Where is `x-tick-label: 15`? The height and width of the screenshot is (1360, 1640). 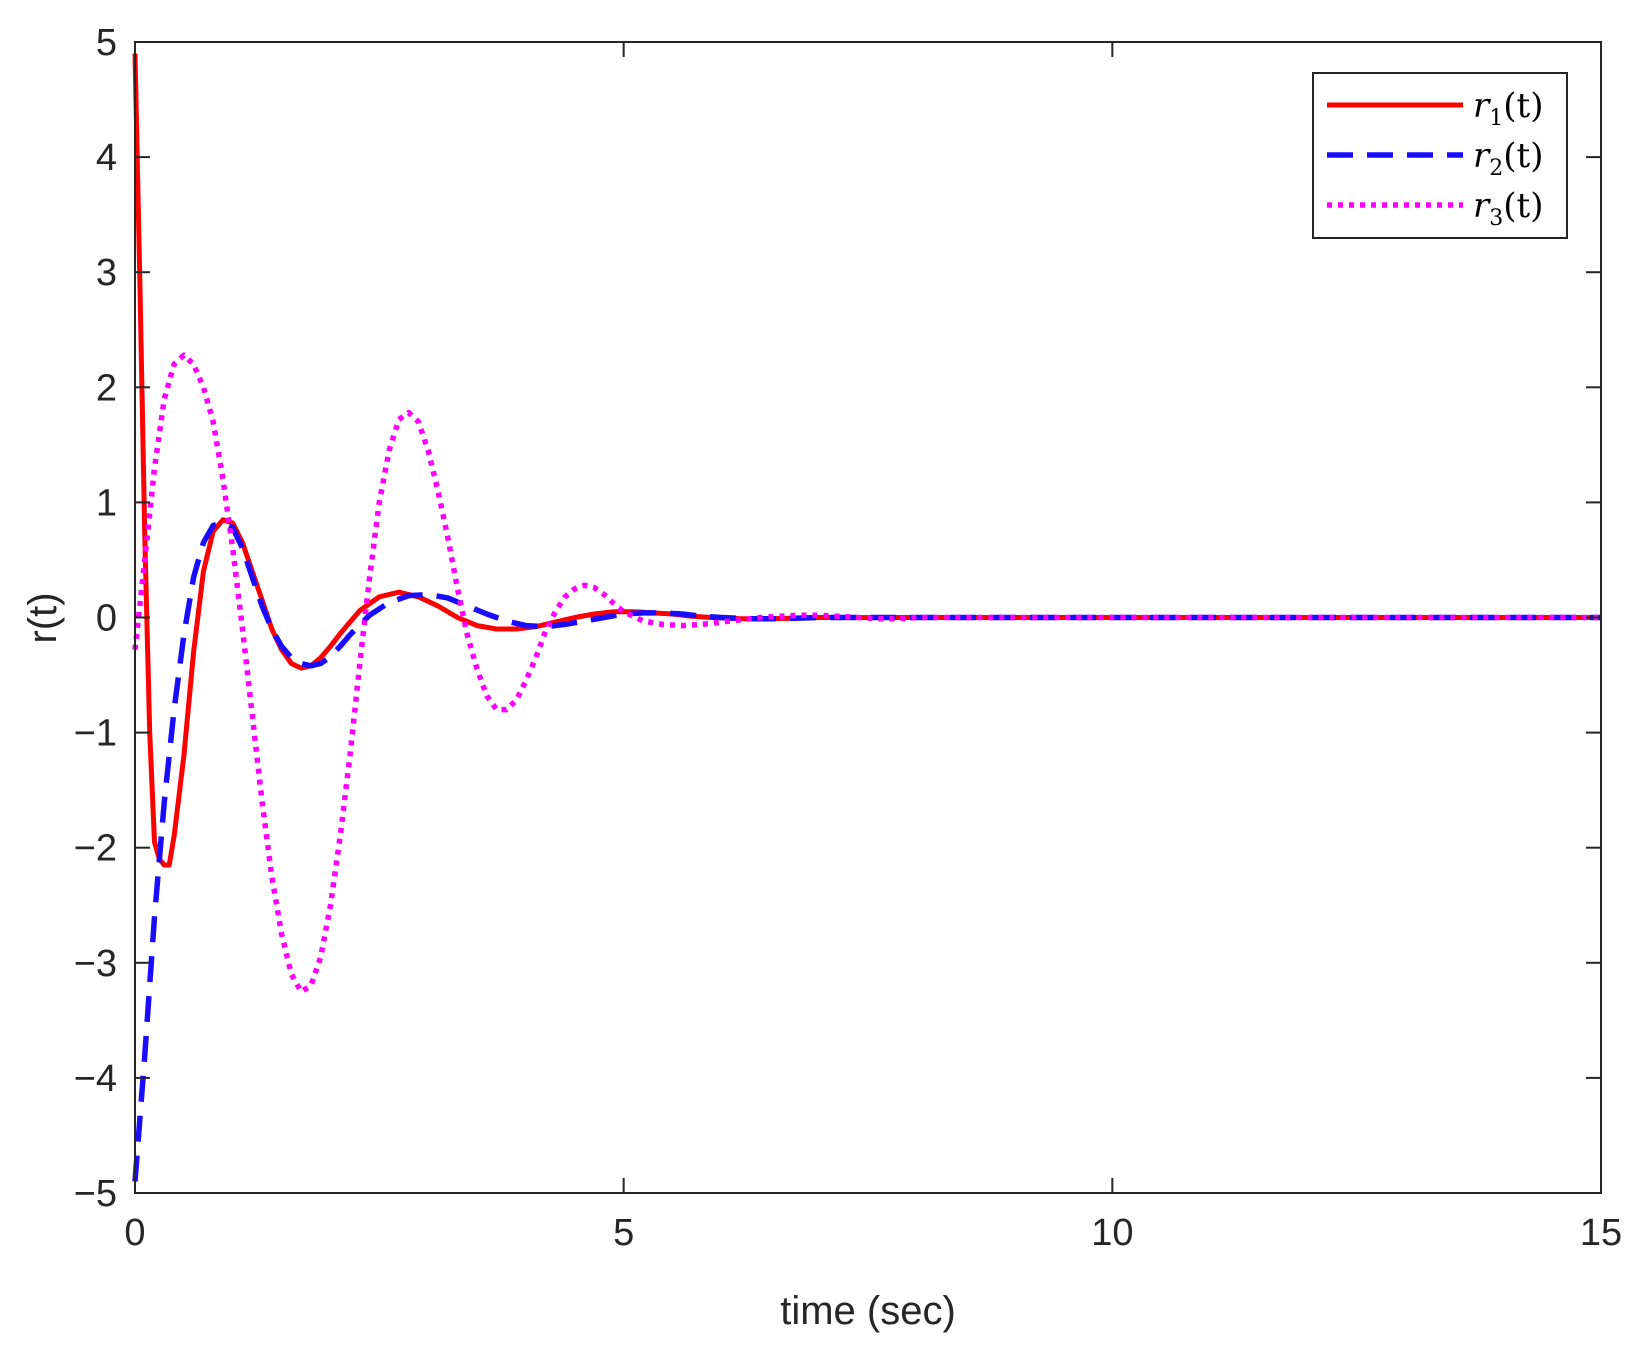
x-tick-label: 15 is located at coordinates (1601, 1233).